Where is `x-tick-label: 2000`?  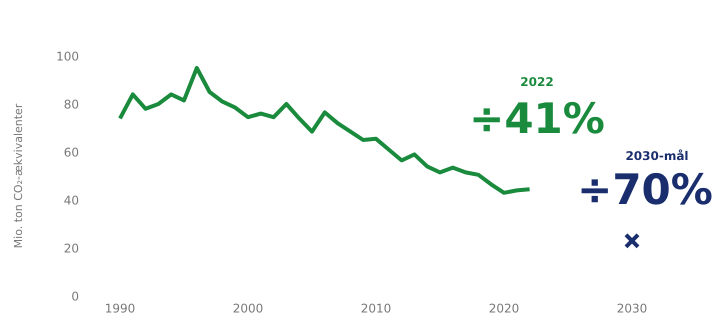 x-tick-label: 2000 is located at coordinates (248, 309).